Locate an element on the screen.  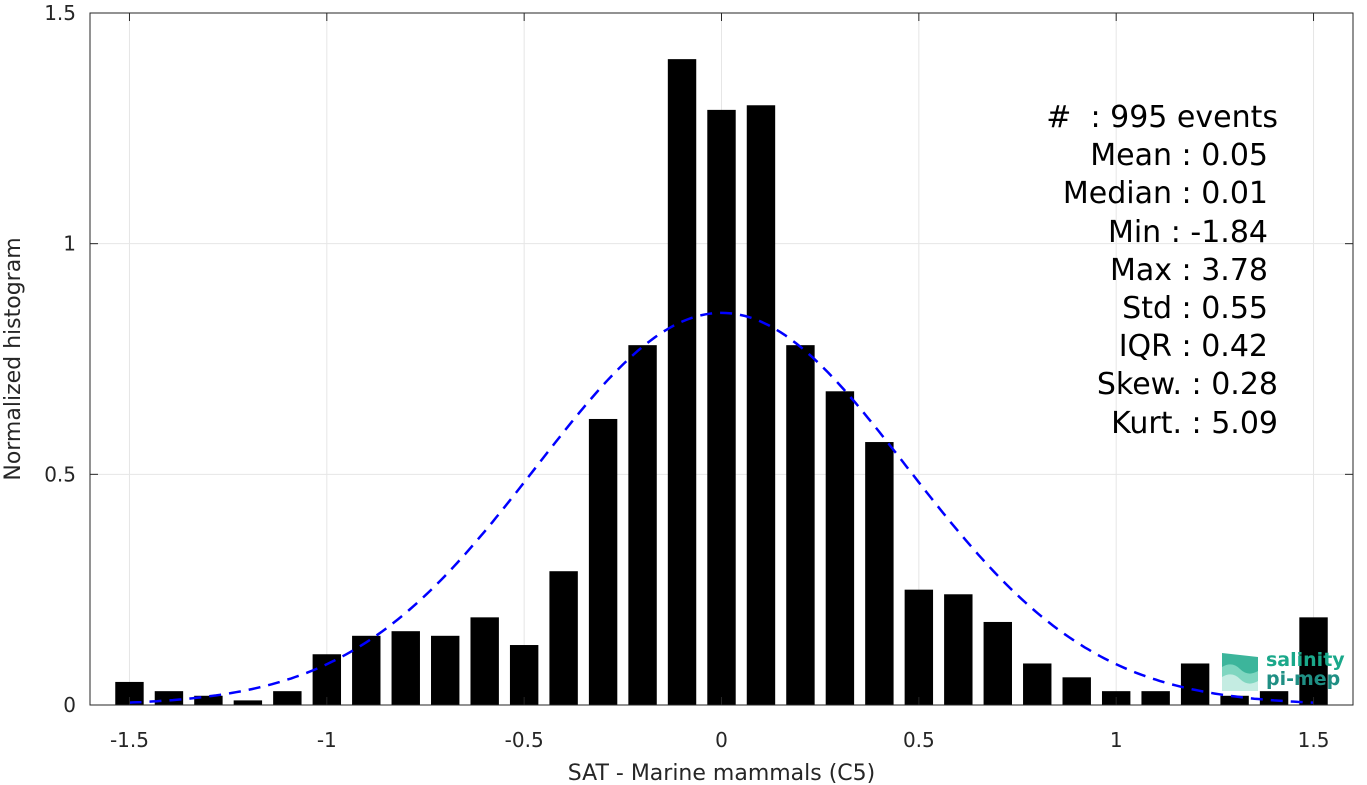
x-tick-label: 1 is located at coordinates (1116, 740).